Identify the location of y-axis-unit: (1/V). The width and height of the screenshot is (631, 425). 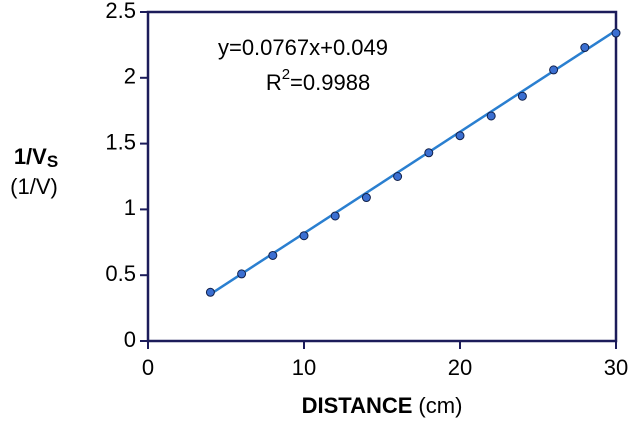
(34, 186).